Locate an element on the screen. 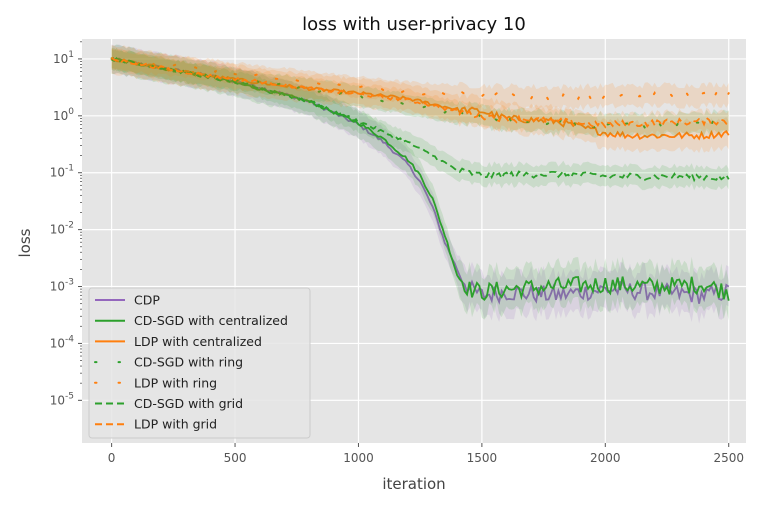 This screenshot has height=508, width=762. y-axis-ticks: 10¹ 10⁰ 10⁻¹ 10⁻² 10⁻³ 10⁻⁴ 10⁻⁵ is located at coordinates (66, 224).